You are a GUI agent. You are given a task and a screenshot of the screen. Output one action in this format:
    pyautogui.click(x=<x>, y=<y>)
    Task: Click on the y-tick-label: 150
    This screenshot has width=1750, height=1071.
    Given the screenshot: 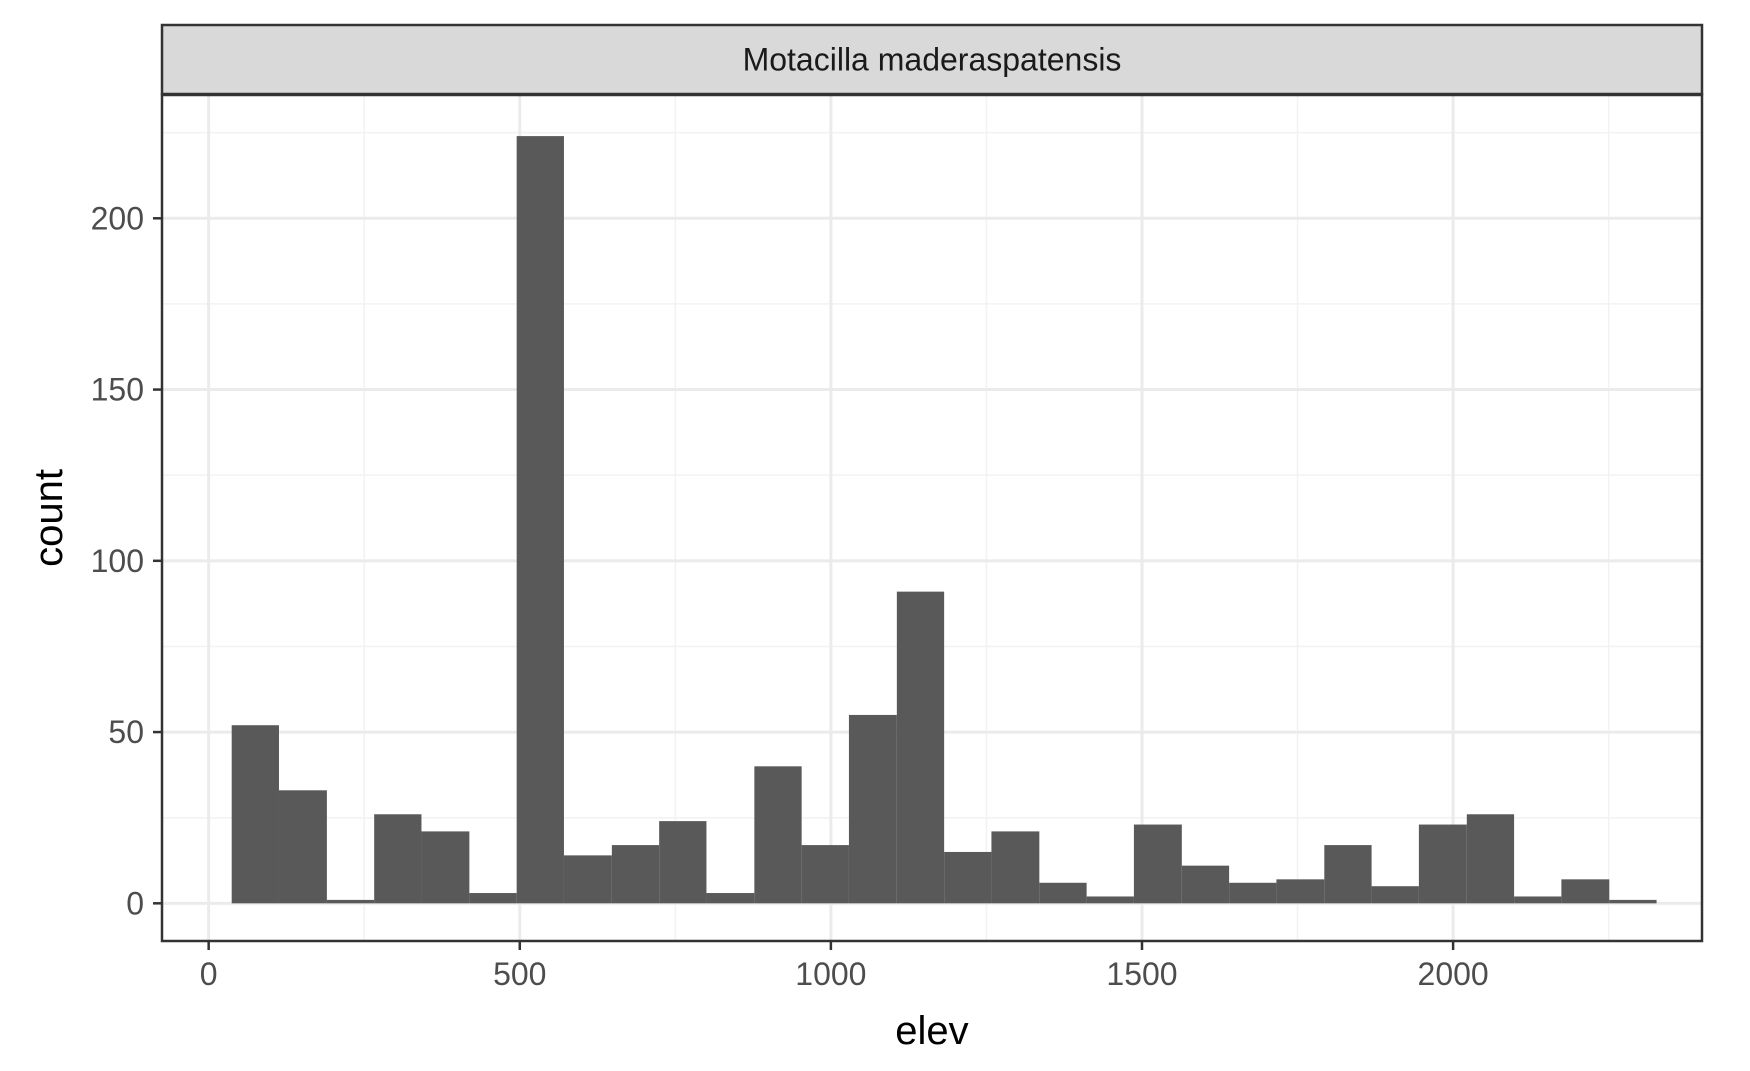 What is the action you would take?
    pyautogui.click(x=117, y=390)
    